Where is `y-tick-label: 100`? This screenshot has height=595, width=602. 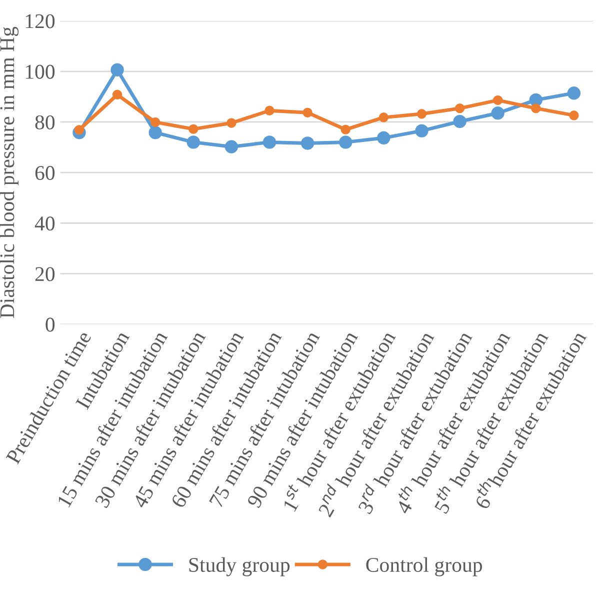
y-tick-label: 100 is located at coordinates (40, 71).